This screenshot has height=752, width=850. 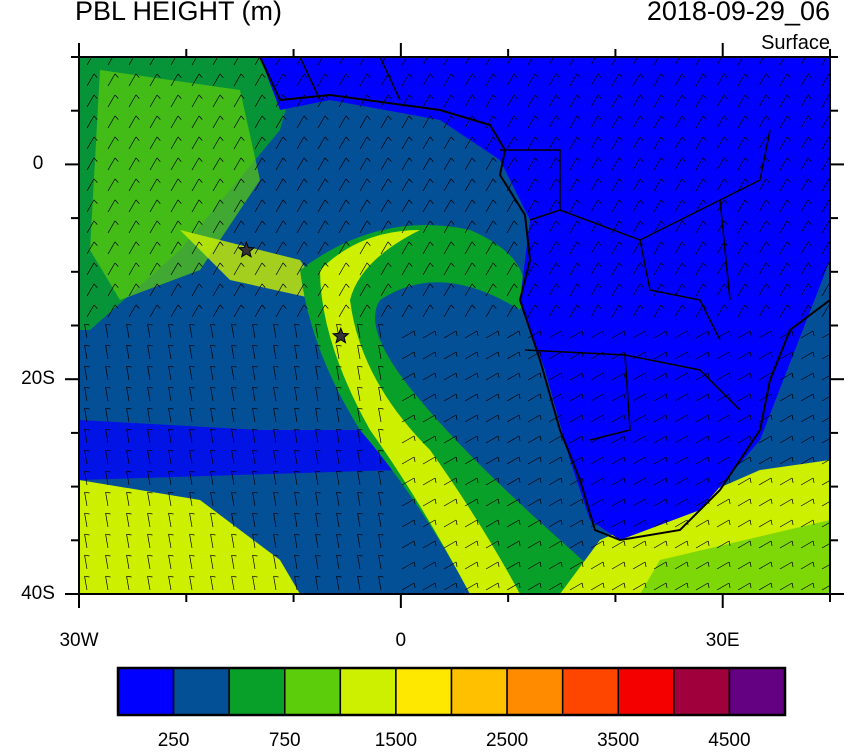 What do you see at coordinates (396, 740) in the screenshot?
I see `colorbar-label: 1500` at bounding box center [396, 740].